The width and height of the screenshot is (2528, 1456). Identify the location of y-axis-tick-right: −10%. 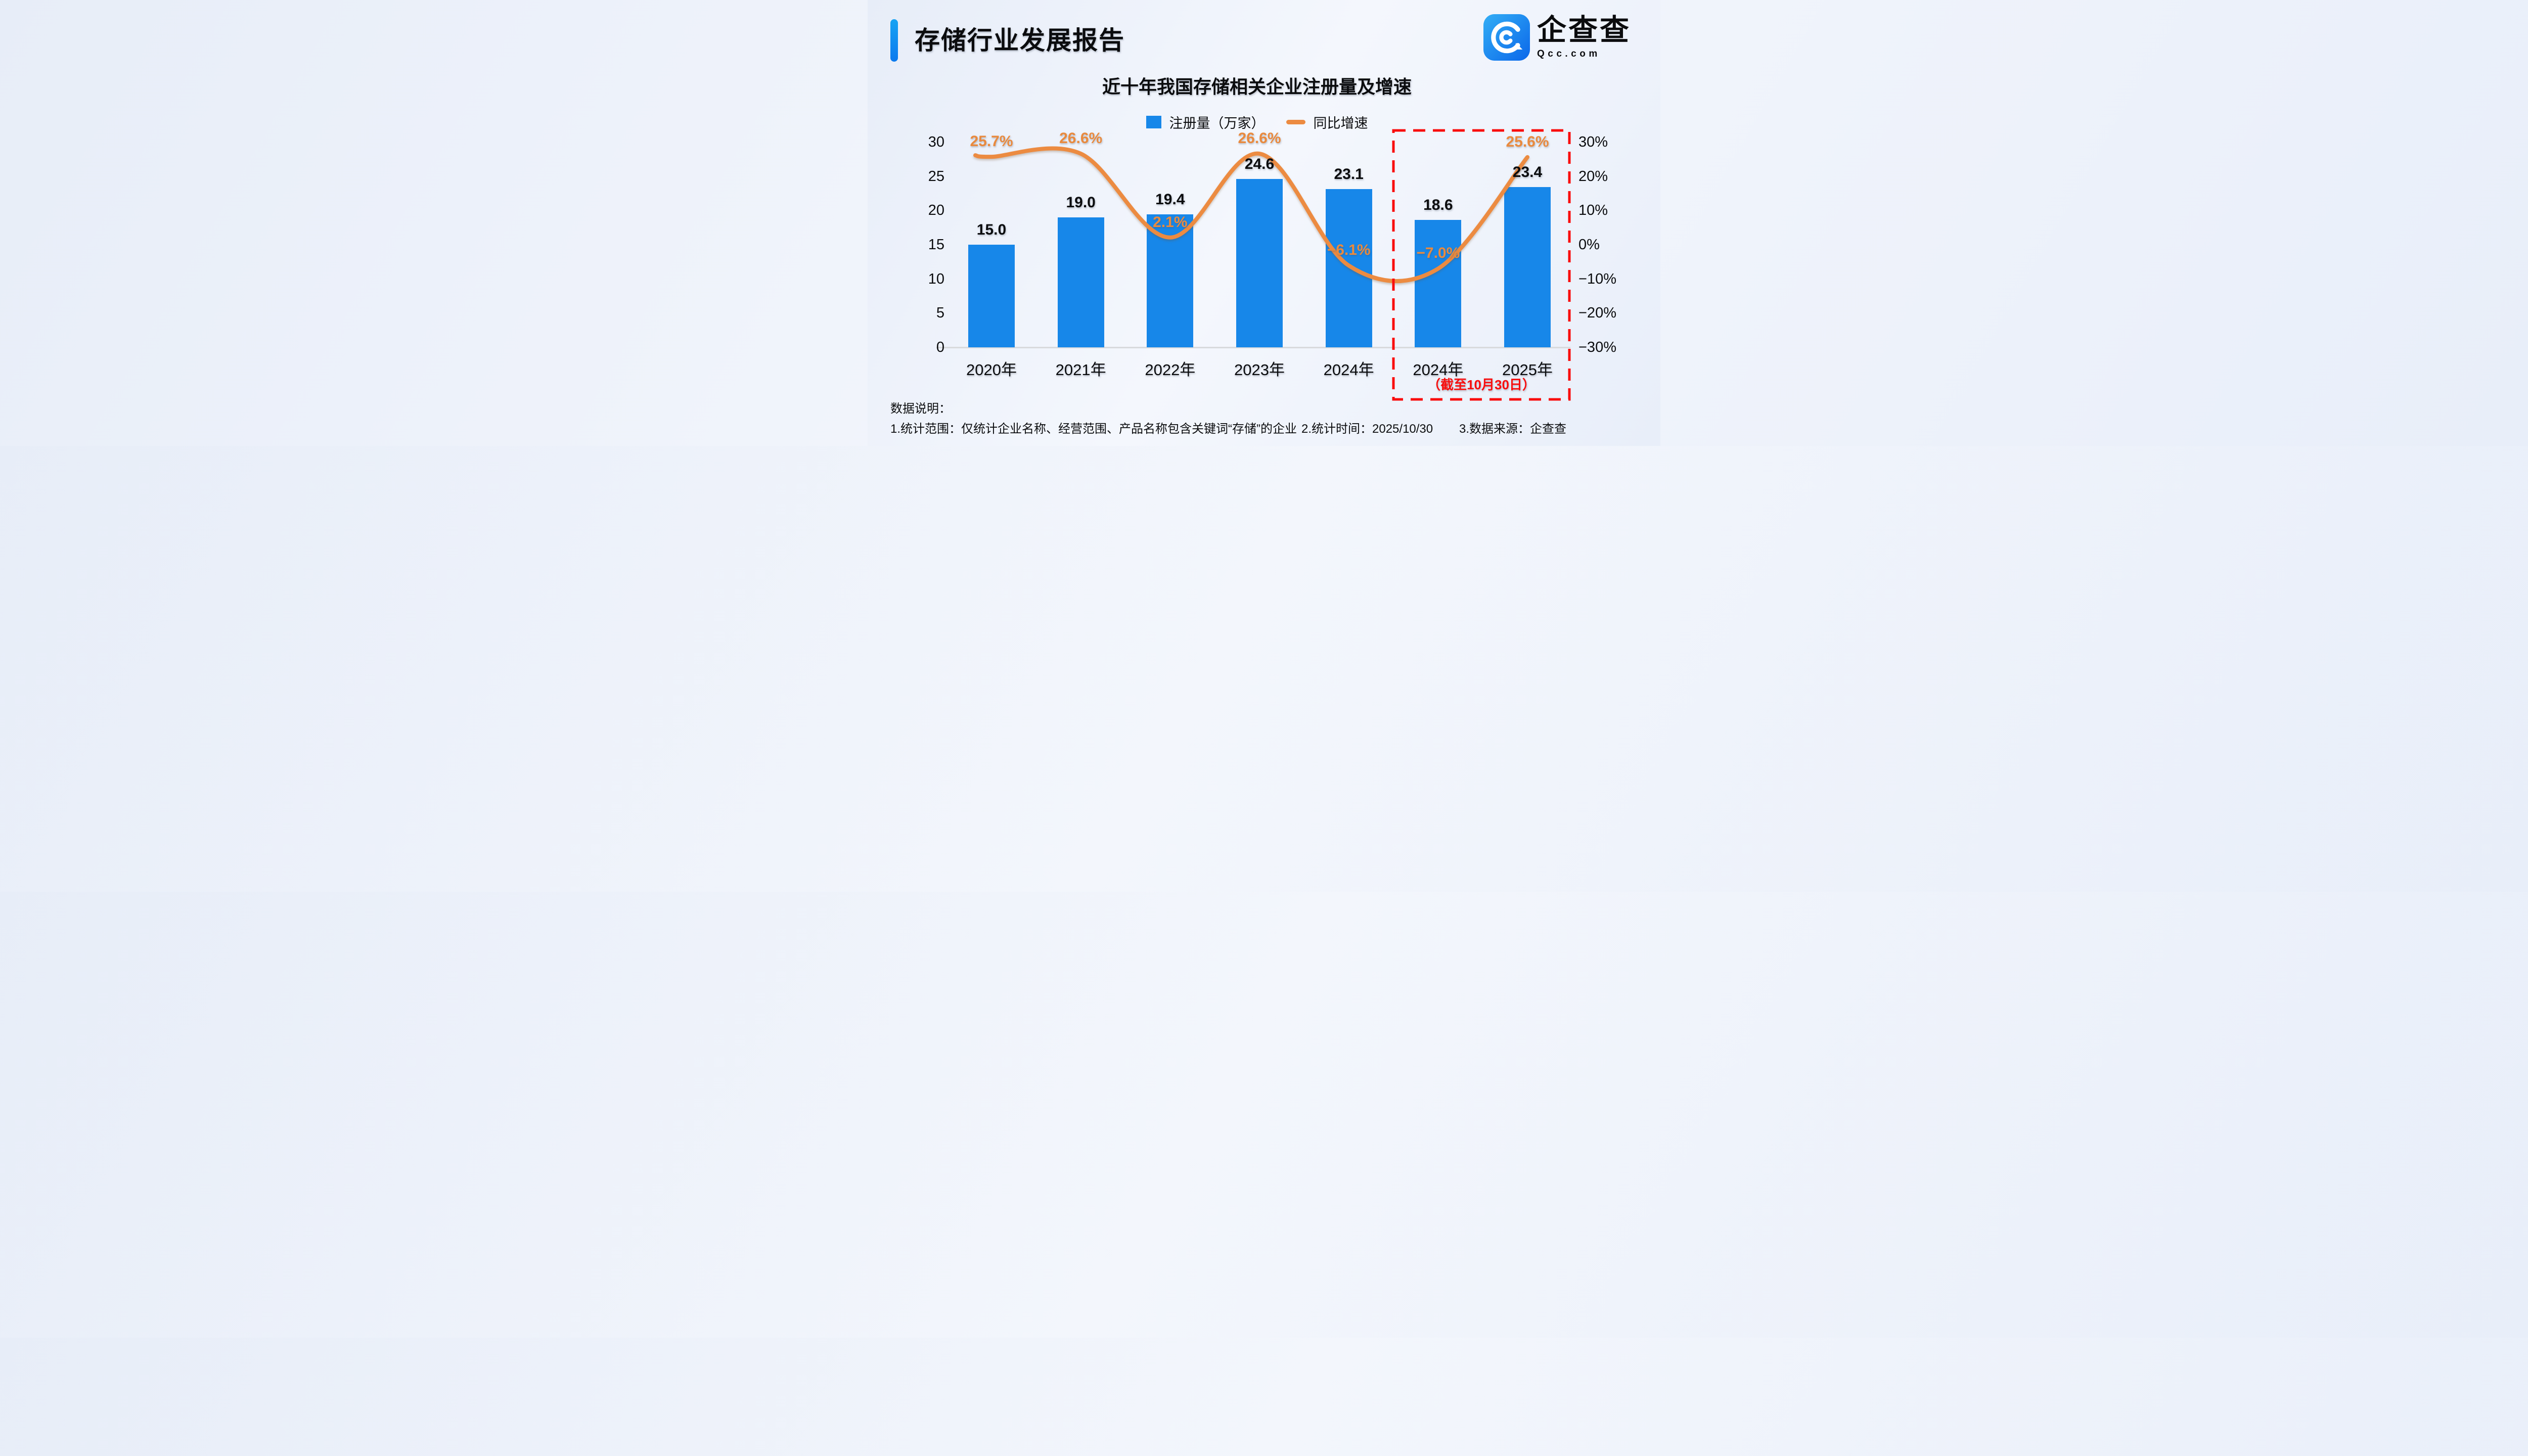
(1597, 278).